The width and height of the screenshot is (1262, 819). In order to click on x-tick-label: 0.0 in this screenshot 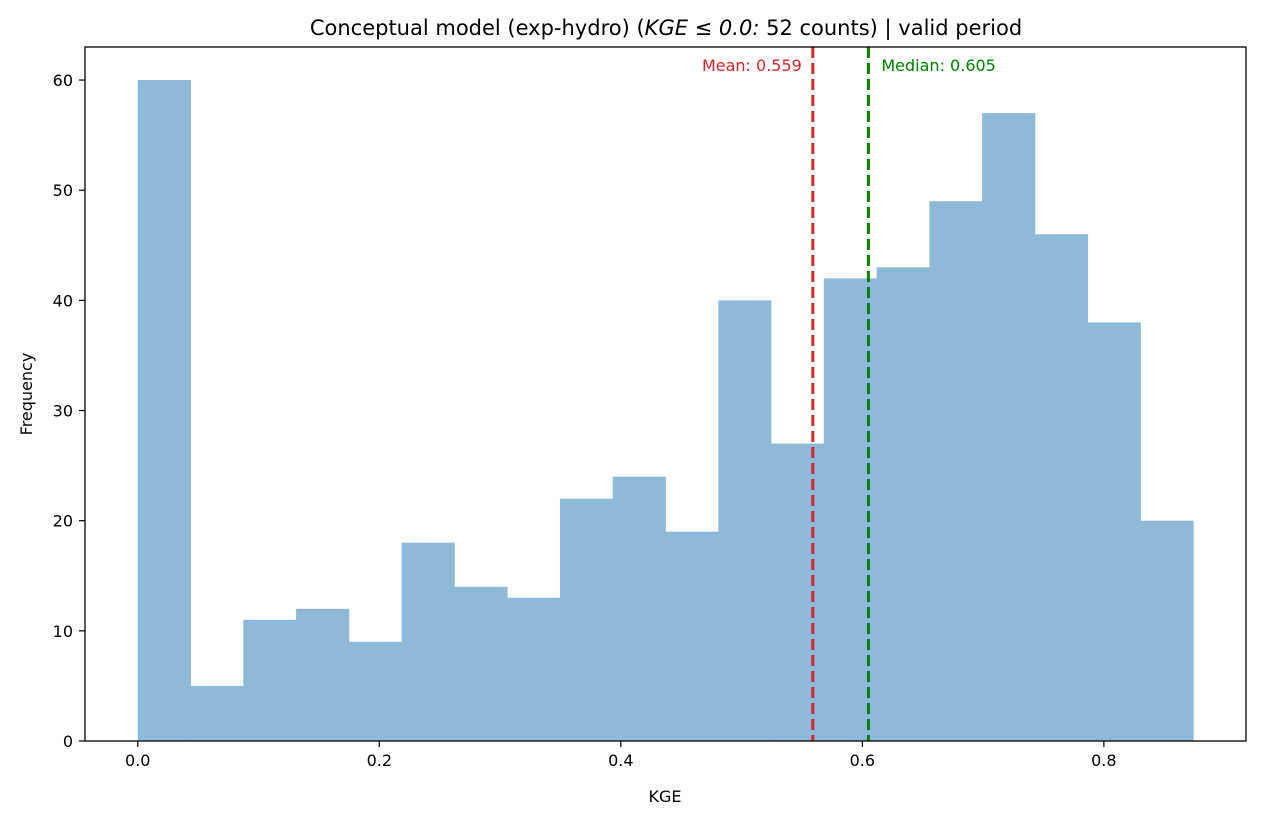, I will do `click(137, 760)`.